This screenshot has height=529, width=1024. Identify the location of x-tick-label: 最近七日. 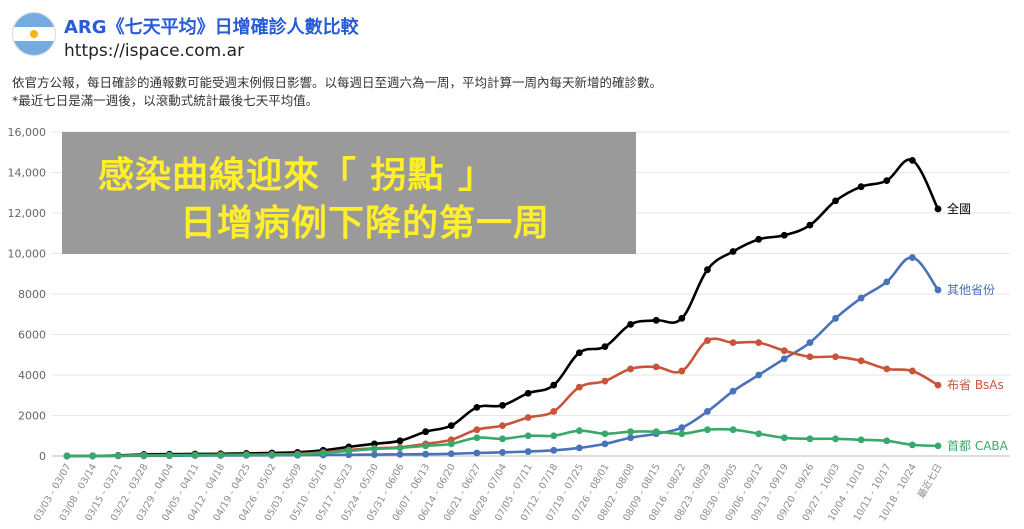
(929, 481).